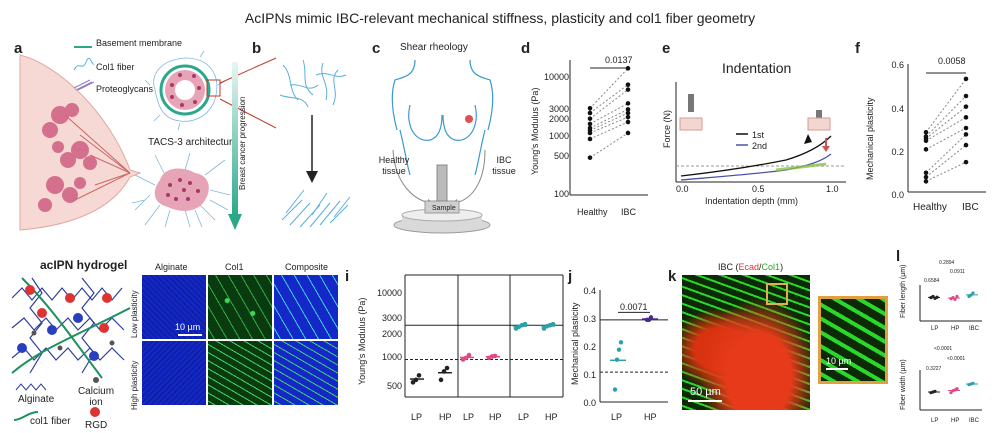  I want to click on d-ytick: 500, so click(561, 156).